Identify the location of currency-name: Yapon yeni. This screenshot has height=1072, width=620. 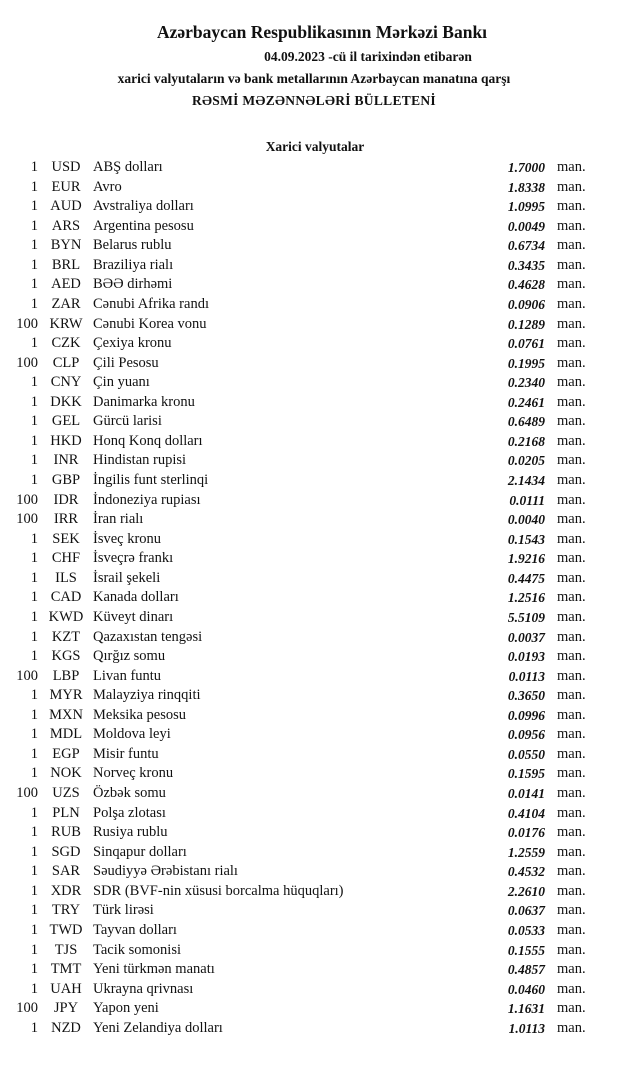
(126, 1008).